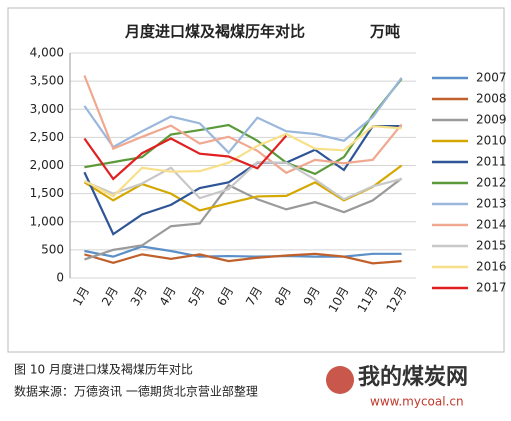 Image resolution: width=511 pixels, height=421 pixels. Describe the element at coordinates (52, 249) in the screenshot. I see `y-tick-label: 500` at that location.